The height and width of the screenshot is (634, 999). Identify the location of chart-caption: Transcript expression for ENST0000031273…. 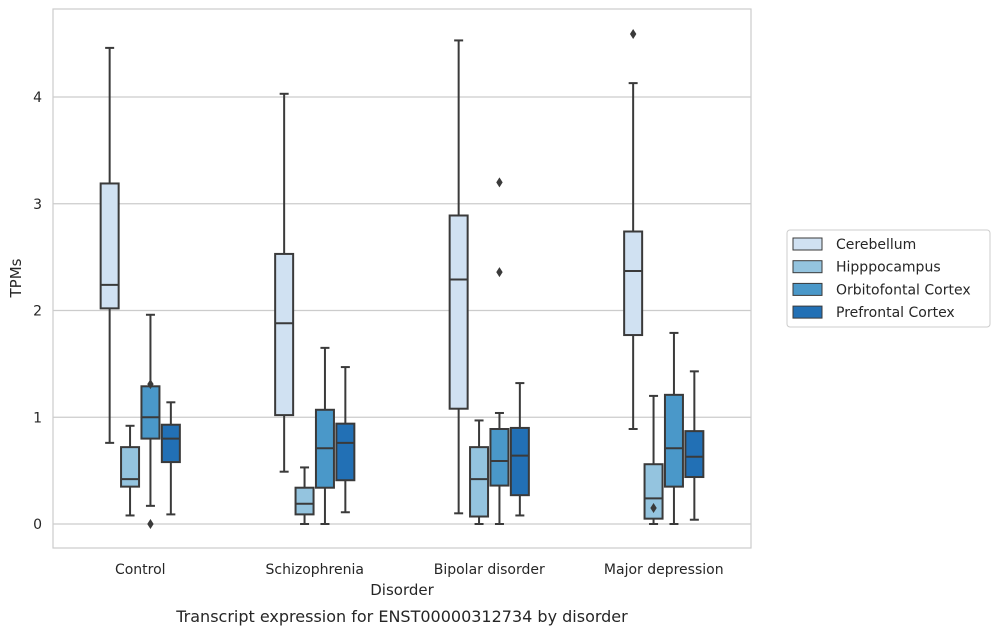
(401, 616).